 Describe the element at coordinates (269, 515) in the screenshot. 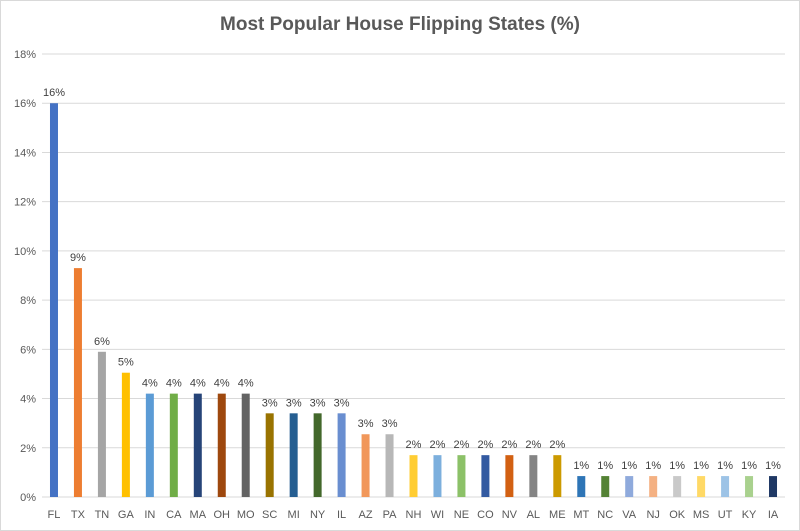

I see `x-tick-label-sc: SC` at that location.